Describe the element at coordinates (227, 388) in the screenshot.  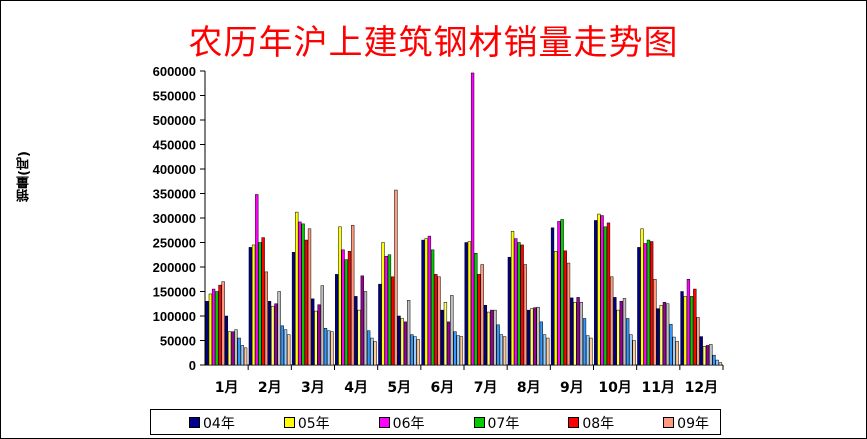
I see `x-tick-label: 1月` at that location.